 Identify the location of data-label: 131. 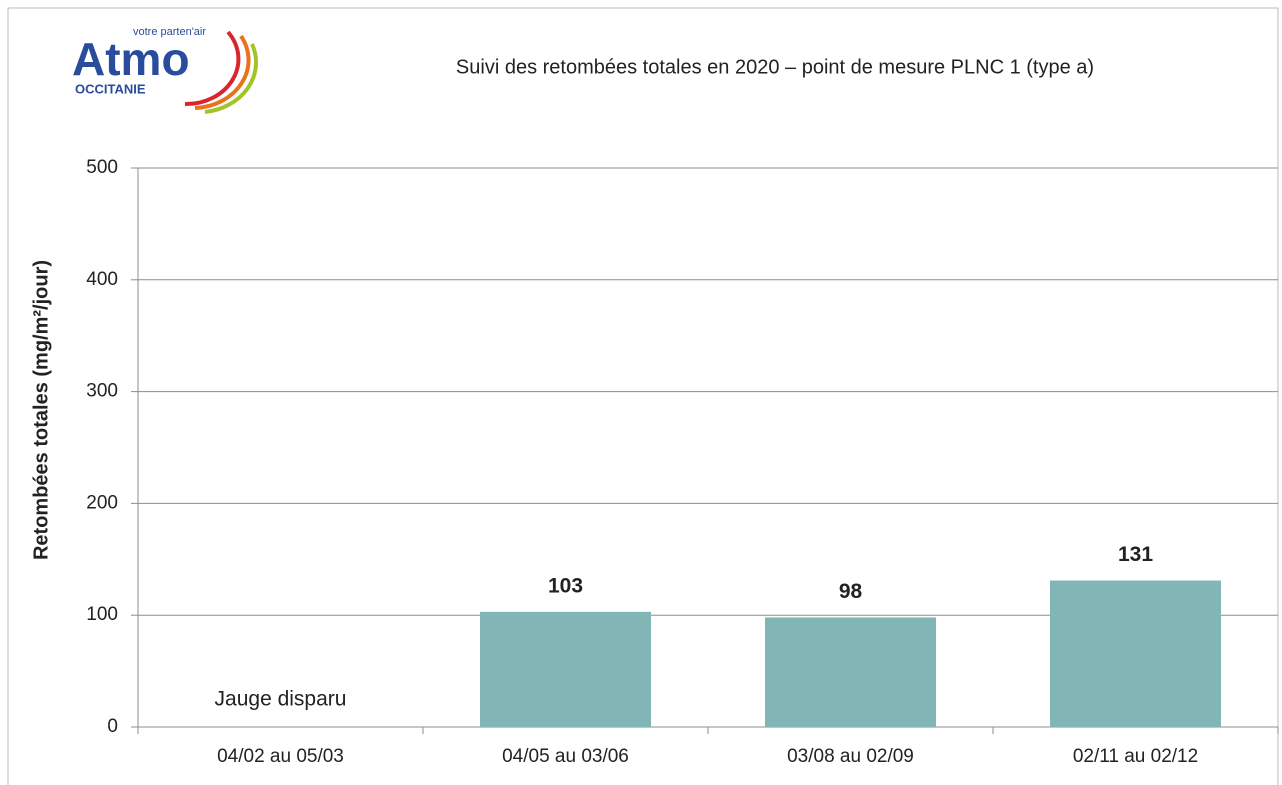
(1135, 554).